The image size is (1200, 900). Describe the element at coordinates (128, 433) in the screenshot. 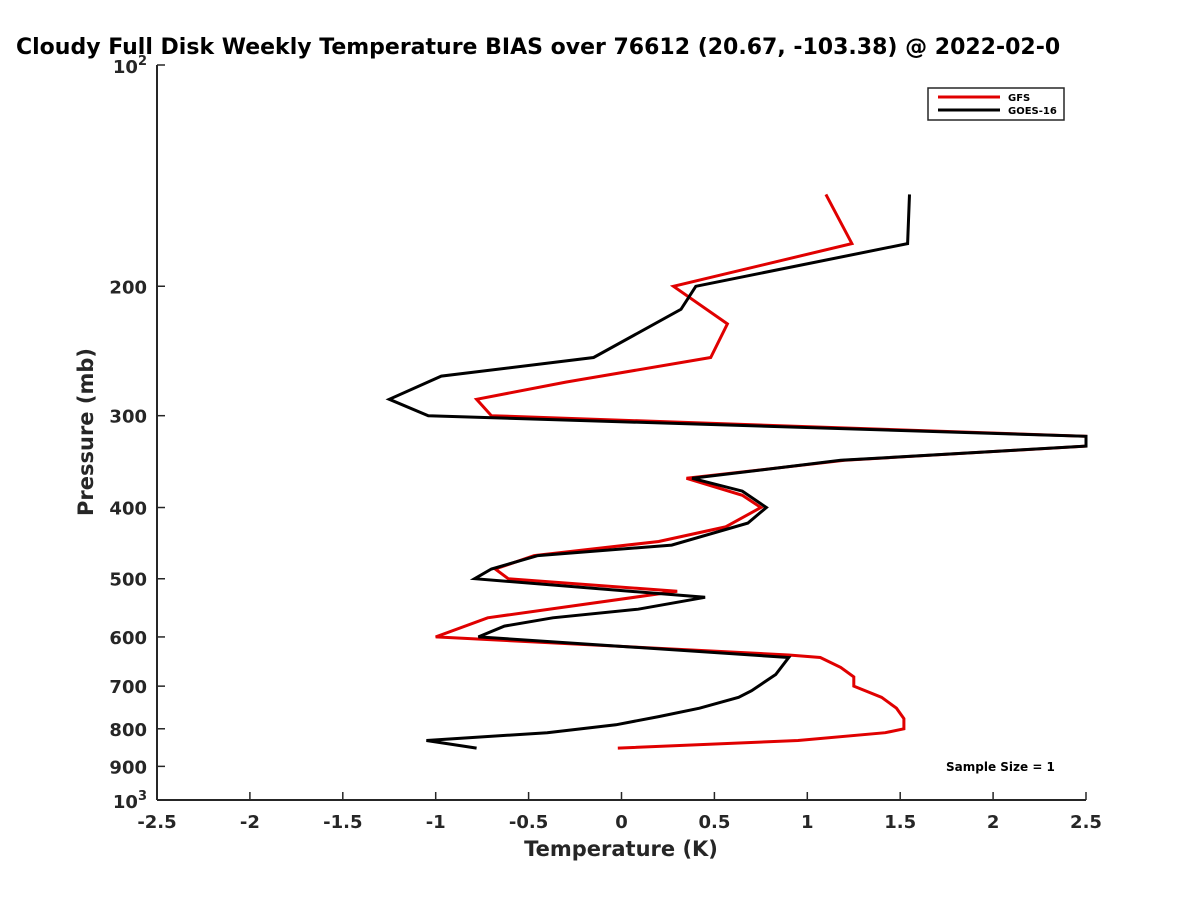

I see `y-tick-labels: 200 300 400 500 600 700 800 900 10² 10³` at that location.